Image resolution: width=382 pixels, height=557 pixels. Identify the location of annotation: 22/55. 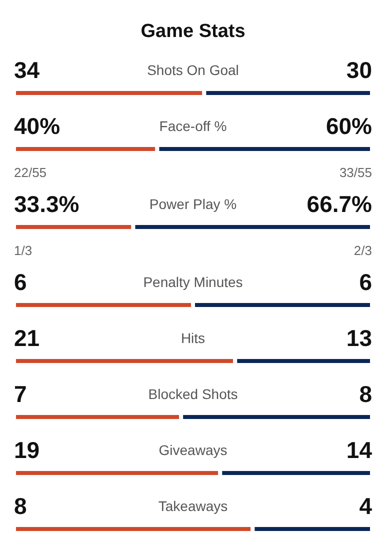
(30, 172).